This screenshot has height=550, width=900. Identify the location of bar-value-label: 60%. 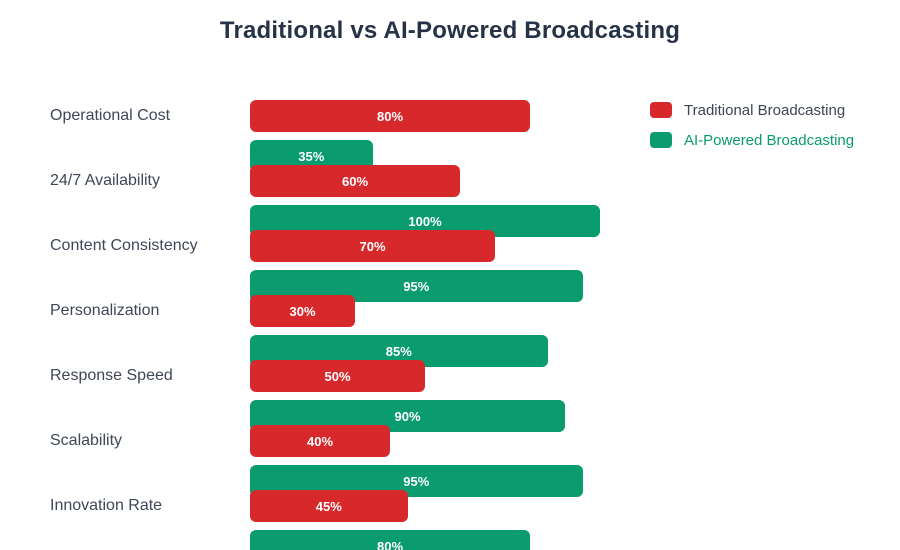
(355, 181).